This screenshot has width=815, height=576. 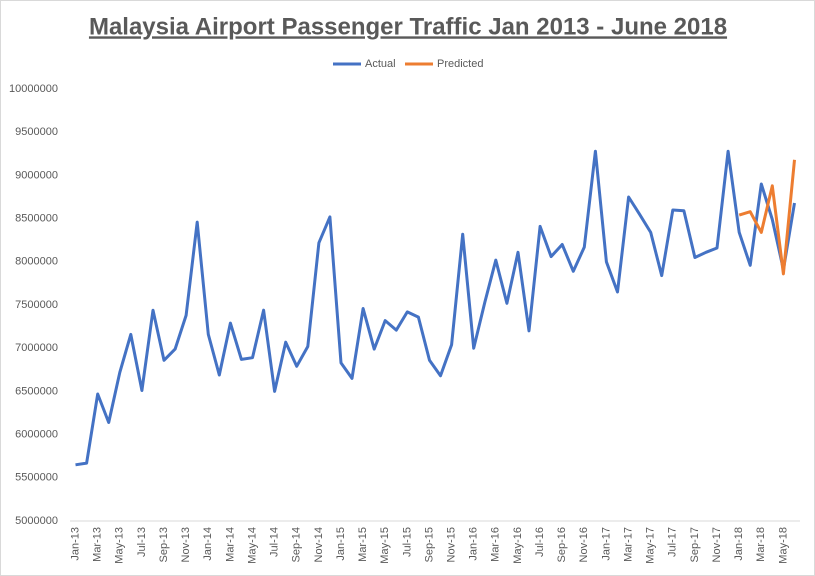 I want to click on y-tick-label: 5500000, so click(x=36, y=478).